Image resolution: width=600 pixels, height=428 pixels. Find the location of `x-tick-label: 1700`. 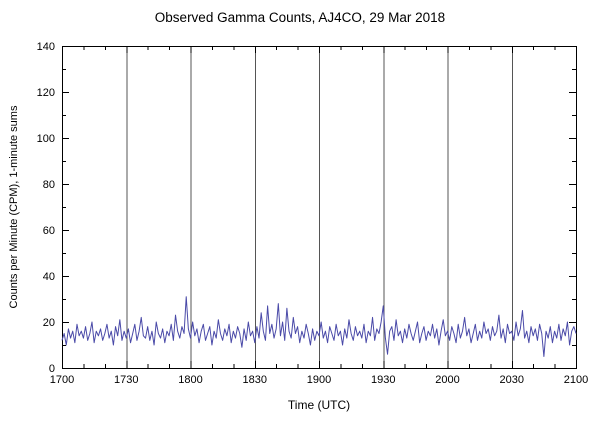

x-tick-label: 1700 is located at coordinates (62, 380).